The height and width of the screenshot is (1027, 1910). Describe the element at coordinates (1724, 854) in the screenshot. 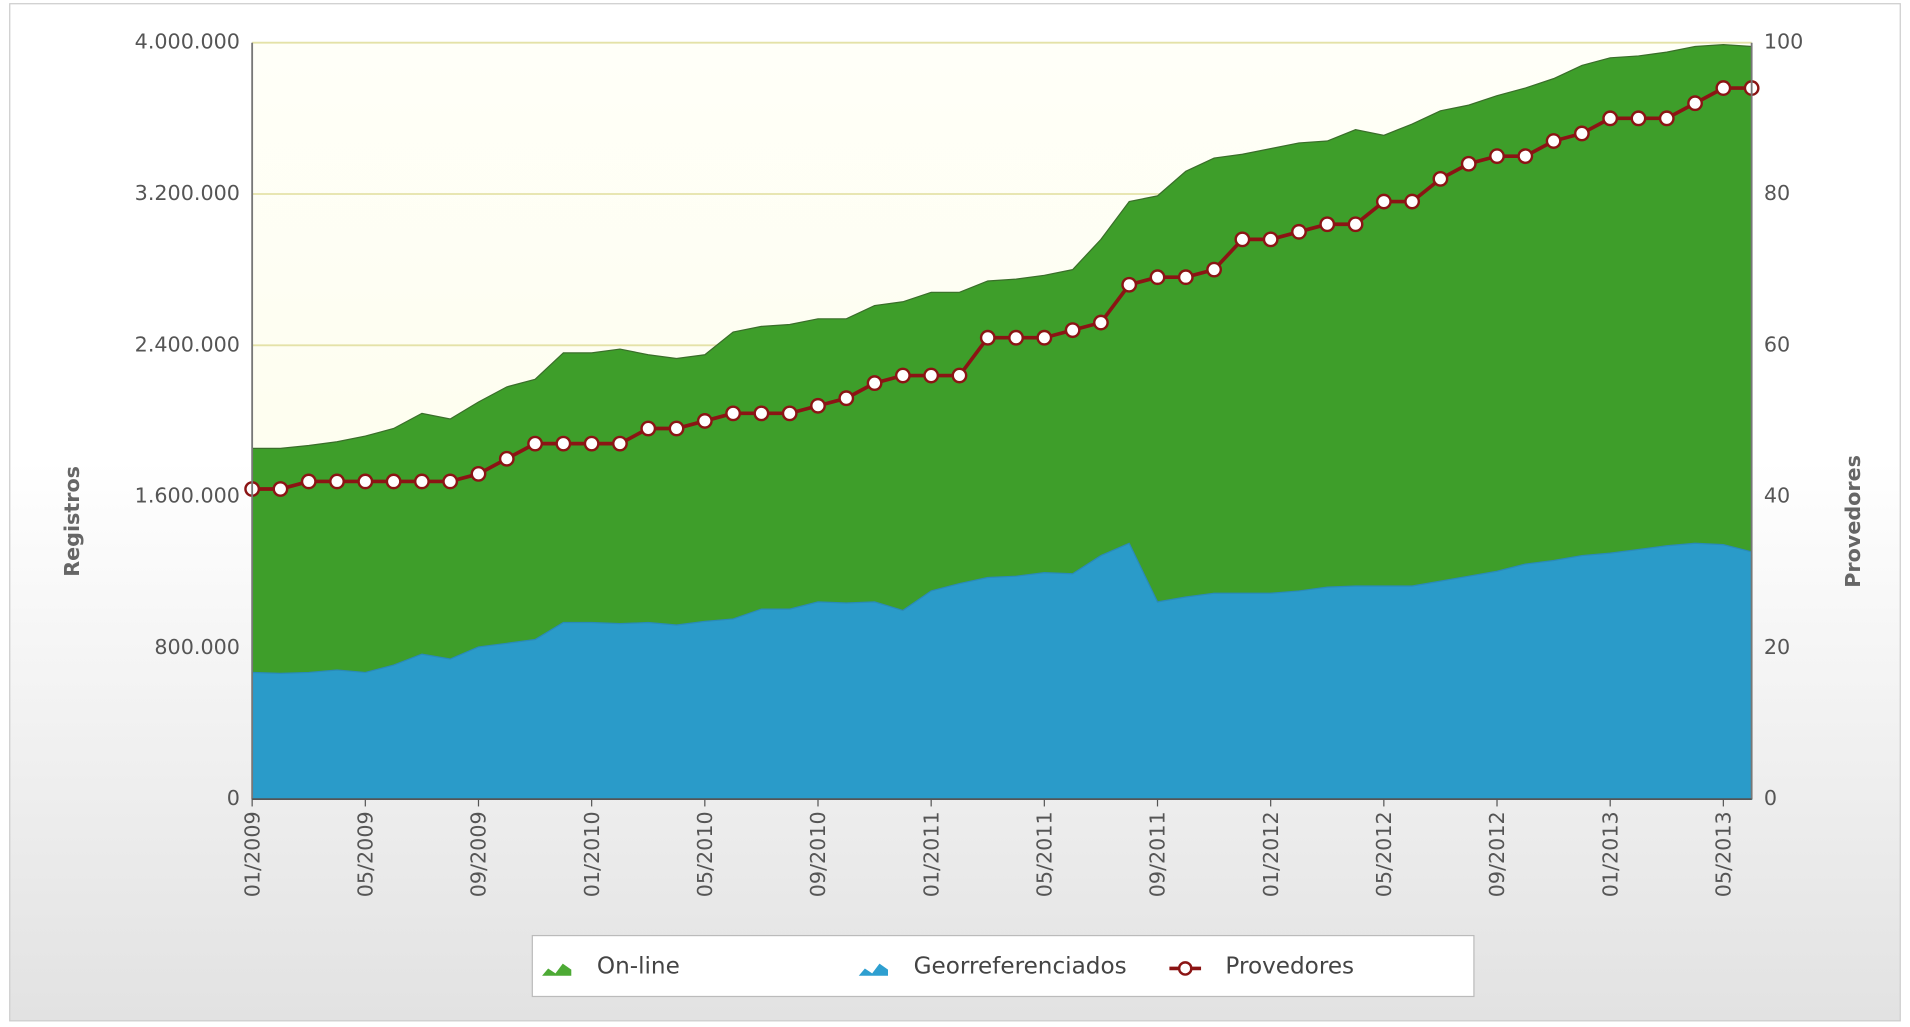

I see `x-tick-label: 05/2013` at that location.